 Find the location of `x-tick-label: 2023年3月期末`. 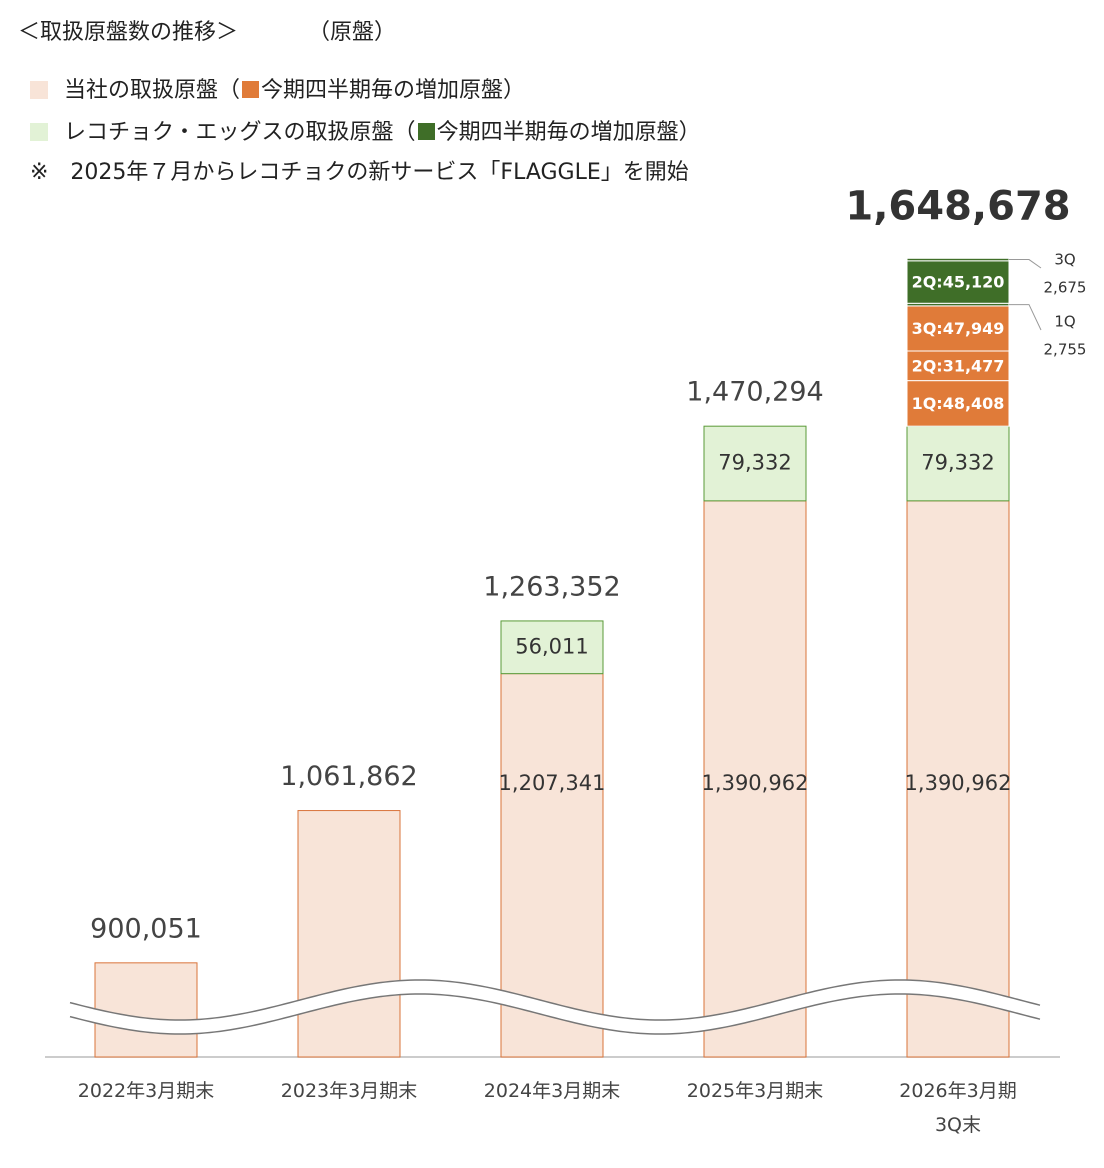

x-tick-label: 2023年3月期末 is located at coordinates (349, 1091).